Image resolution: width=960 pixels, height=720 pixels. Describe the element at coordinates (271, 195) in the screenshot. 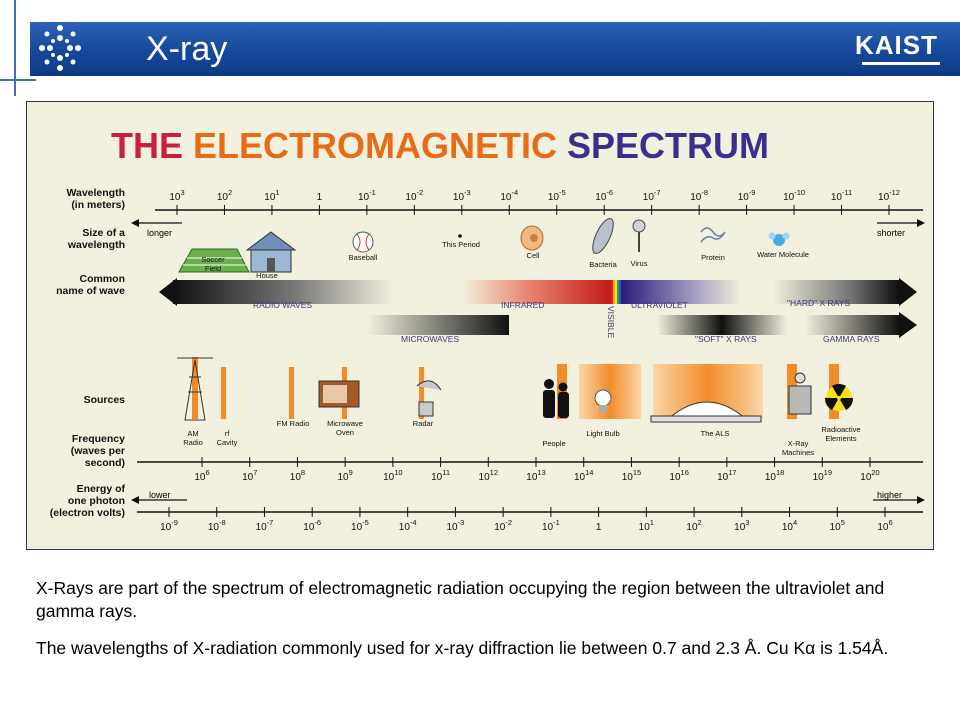

I see `wavelength-tick-label: 10¹` at that location.